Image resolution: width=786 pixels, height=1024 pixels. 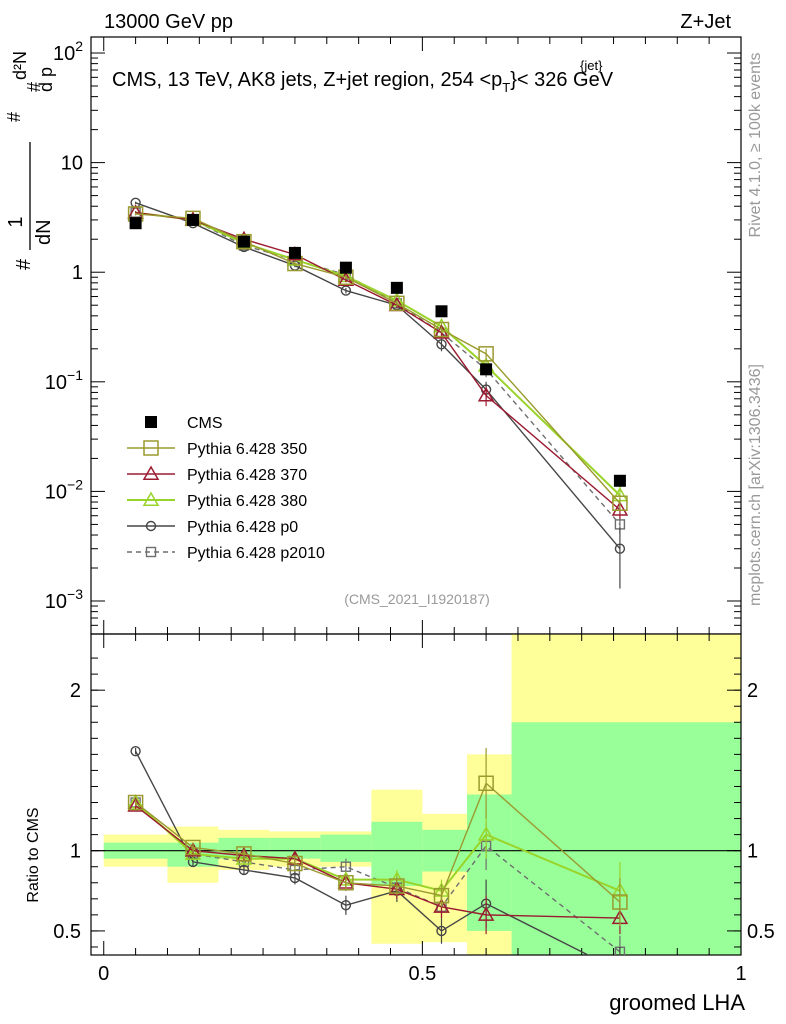 What do you see at coordinates (755, 145) in the screenshot?
I see `rivet-label: Rivet 4.1.0, ≥ 100k events` at bounding box center [755, 145].